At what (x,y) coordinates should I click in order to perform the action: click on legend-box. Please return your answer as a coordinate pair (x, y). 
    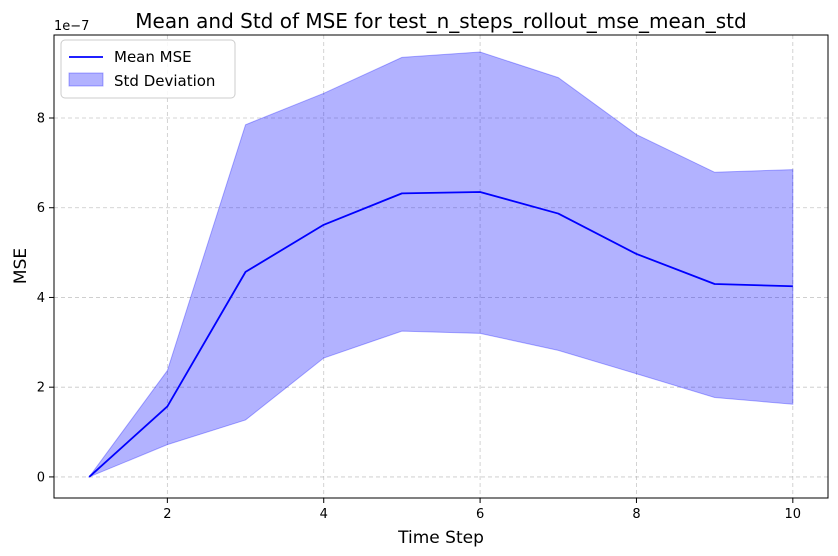
    Looking at the image, I should click on (148, 69).